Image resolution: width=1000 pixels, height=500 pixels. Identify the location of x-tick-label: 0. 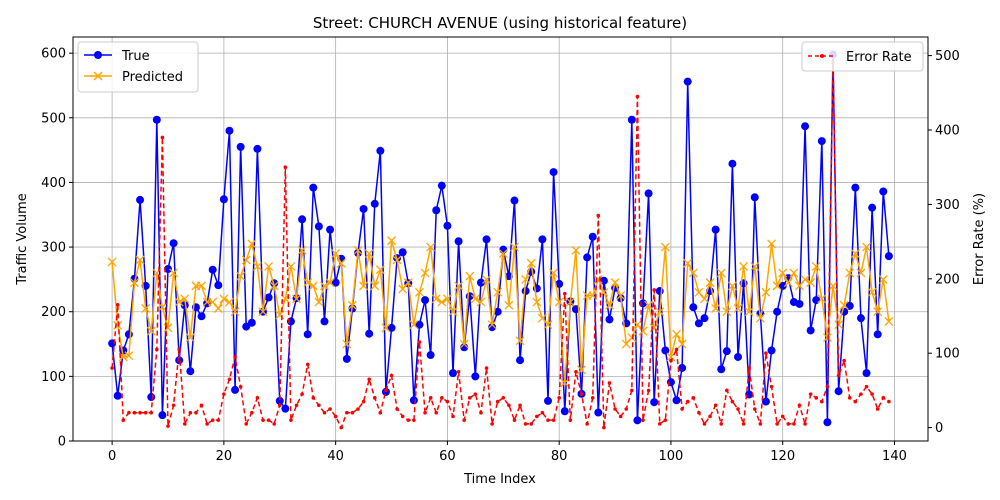
(112, 456).